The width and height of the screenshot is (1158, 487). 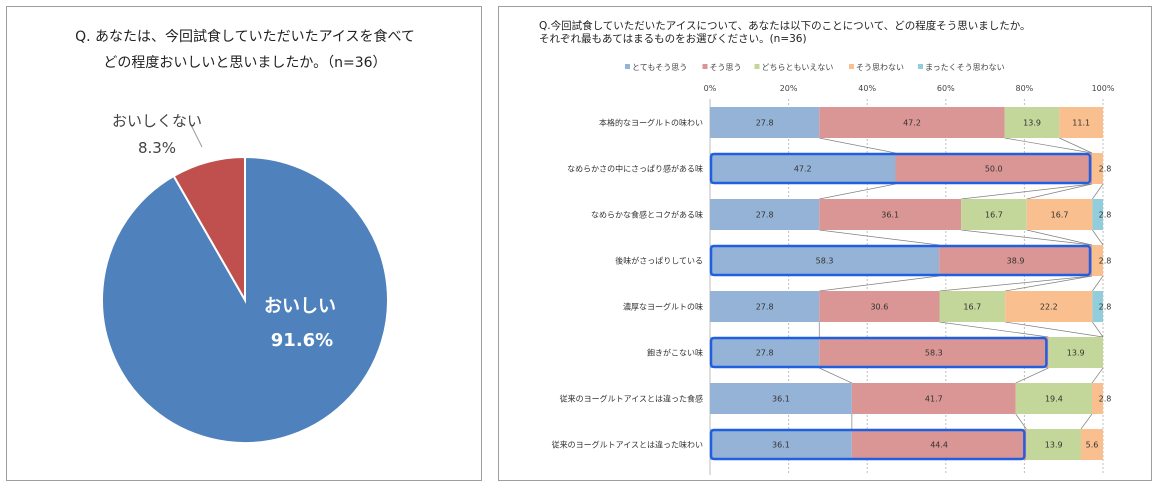 I want to click on pie-label-oishikunai: おいしくない, so click(x=157, y=121).